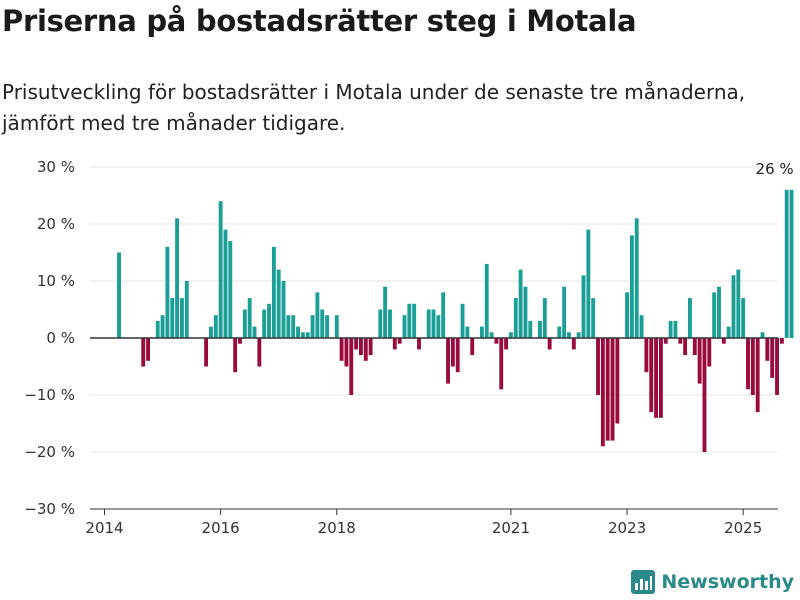 Image resolution: width=800 pixels, height=600 pixels. Describe the element at coordinates (643, 582) in the screenshot. I see `newsworthy-logo-icon` at that location.